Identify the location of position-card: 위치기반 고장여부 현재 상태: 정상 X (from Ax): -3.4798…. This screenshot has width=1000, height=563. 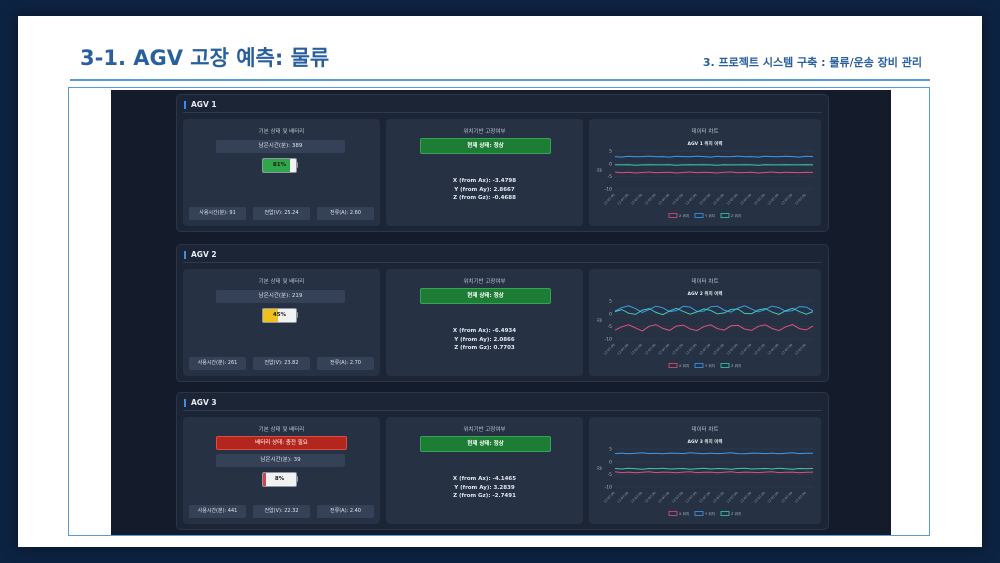
(484, 172).